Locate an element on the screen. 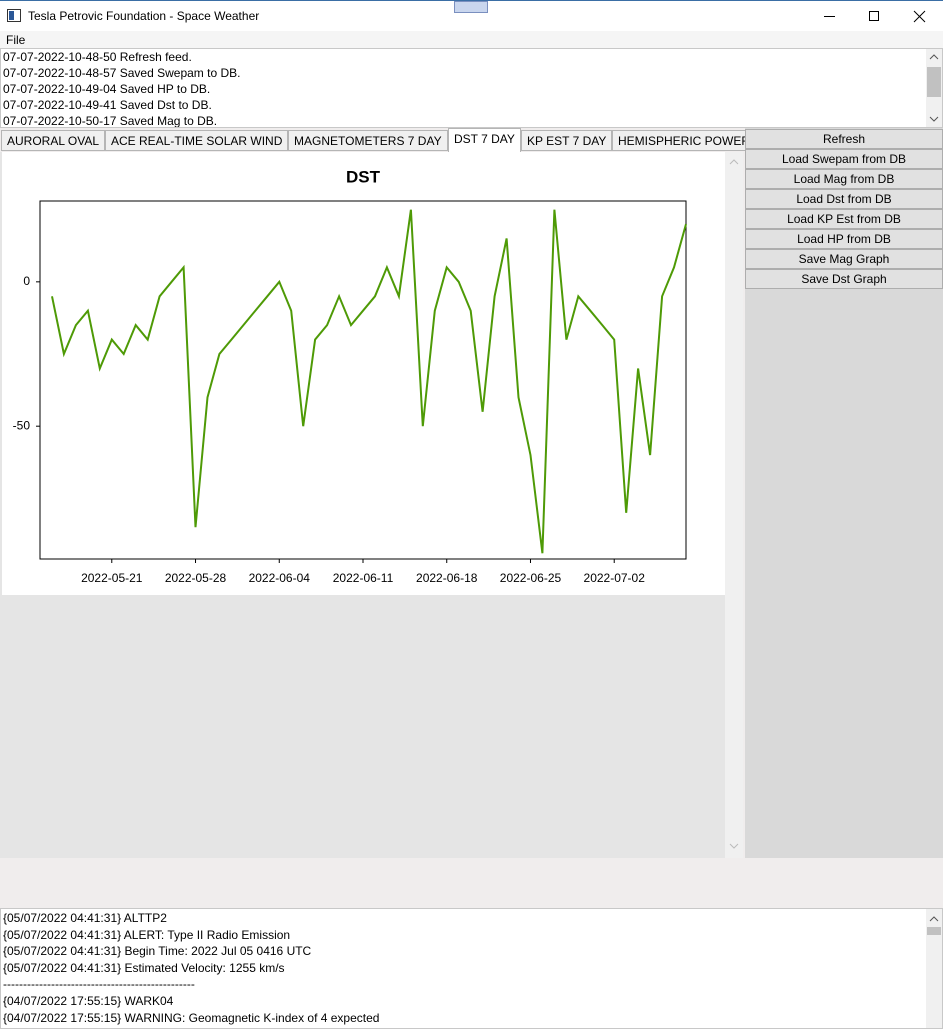 This screenshot has height=1029, width=943. button: Load Dst from DB is located at coordinates (844, 199).